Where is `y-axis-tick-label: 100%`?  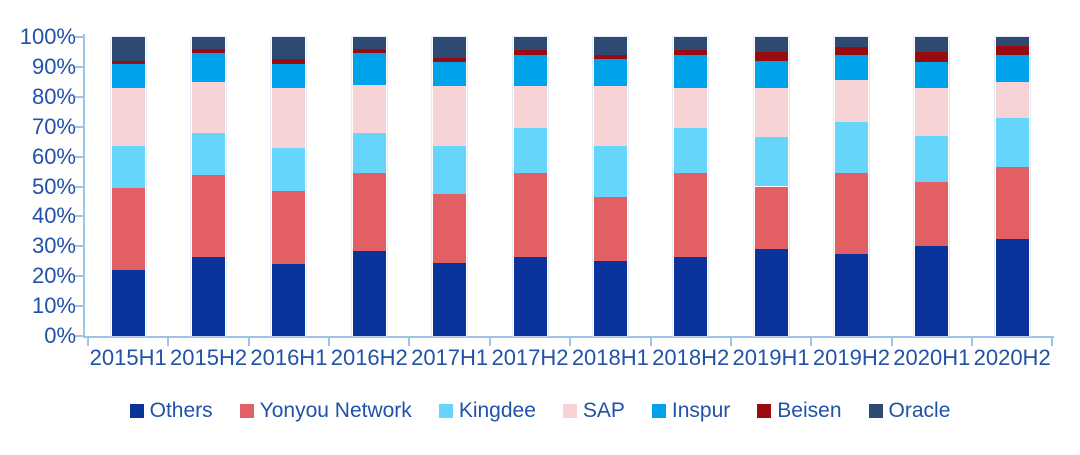 y-axis-tick-label: 100% is located at coordinates (47, 36).